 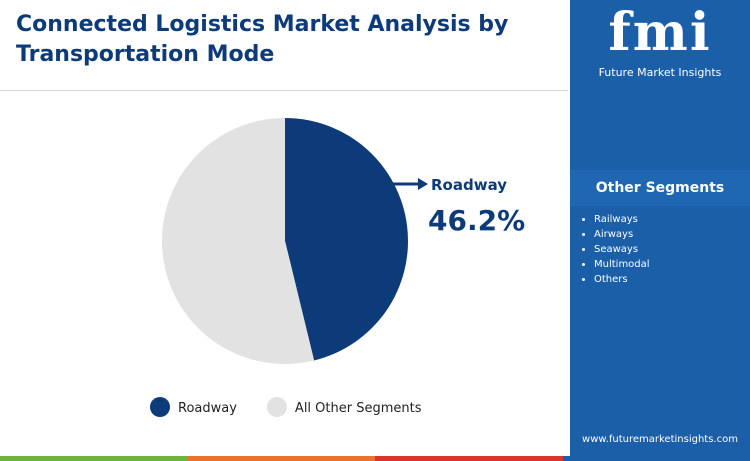 I want to click on logo: fmi, so click(x=660, y=32).